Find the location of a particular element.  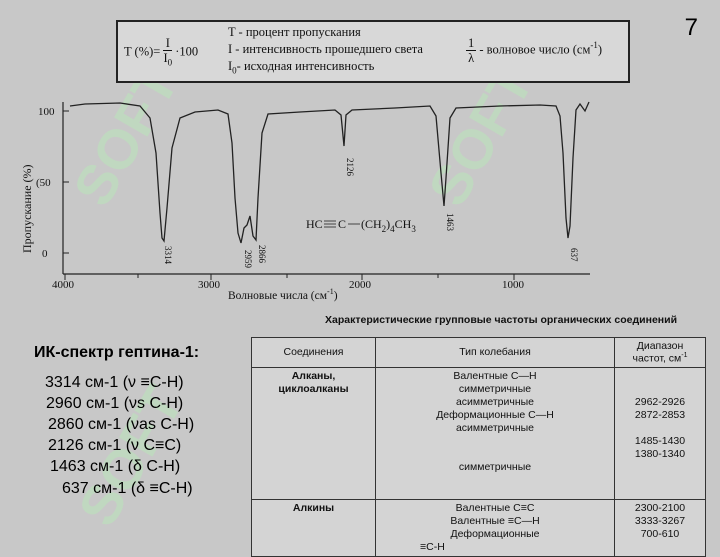

y-tick-label-50: (50 is located at coordinates (43, 183).